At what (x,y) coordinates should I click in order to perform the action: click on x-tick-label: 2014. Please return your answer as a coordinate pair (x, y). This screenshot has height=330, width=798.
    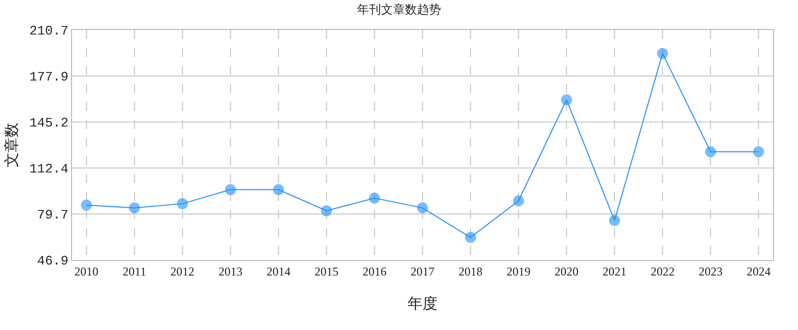
    Looking at the image, I should click on (278, 271).